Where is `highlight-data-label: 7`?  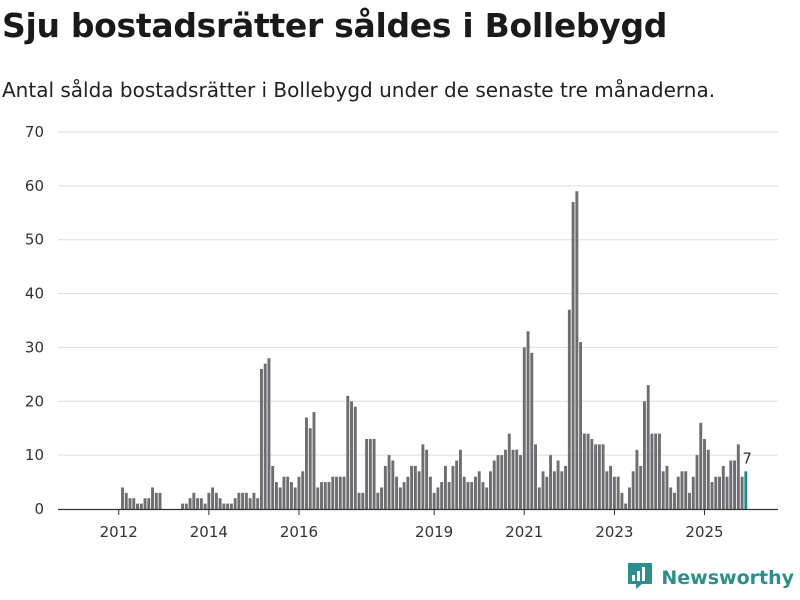
highlight-data-label: 7 is located at coordinates (747, 458).